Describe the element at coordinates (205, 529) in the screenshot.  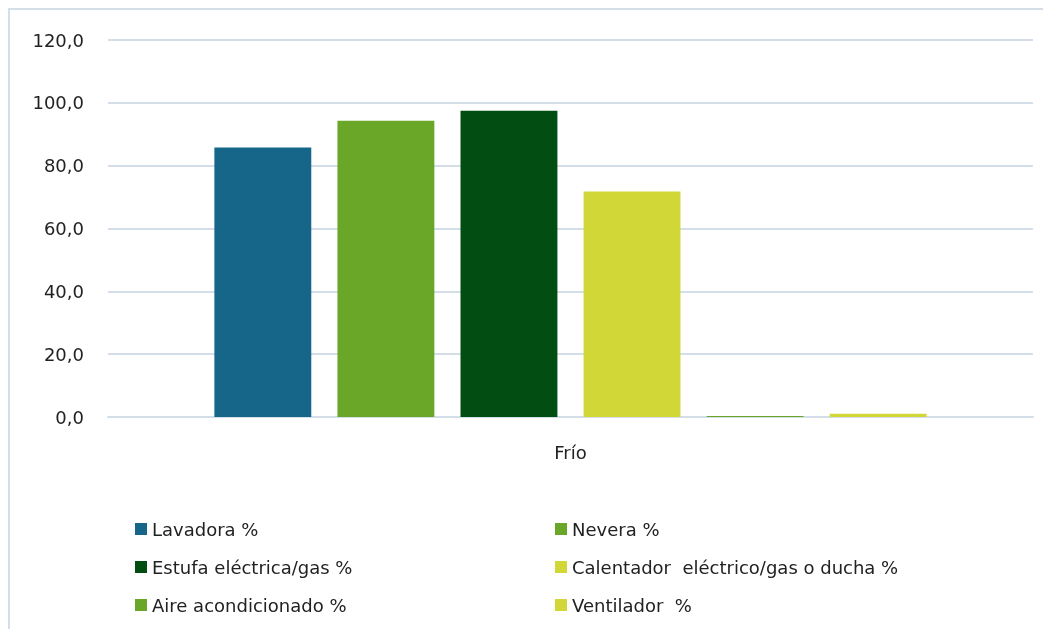
I see `legend-label: Lavadora %` at that location.